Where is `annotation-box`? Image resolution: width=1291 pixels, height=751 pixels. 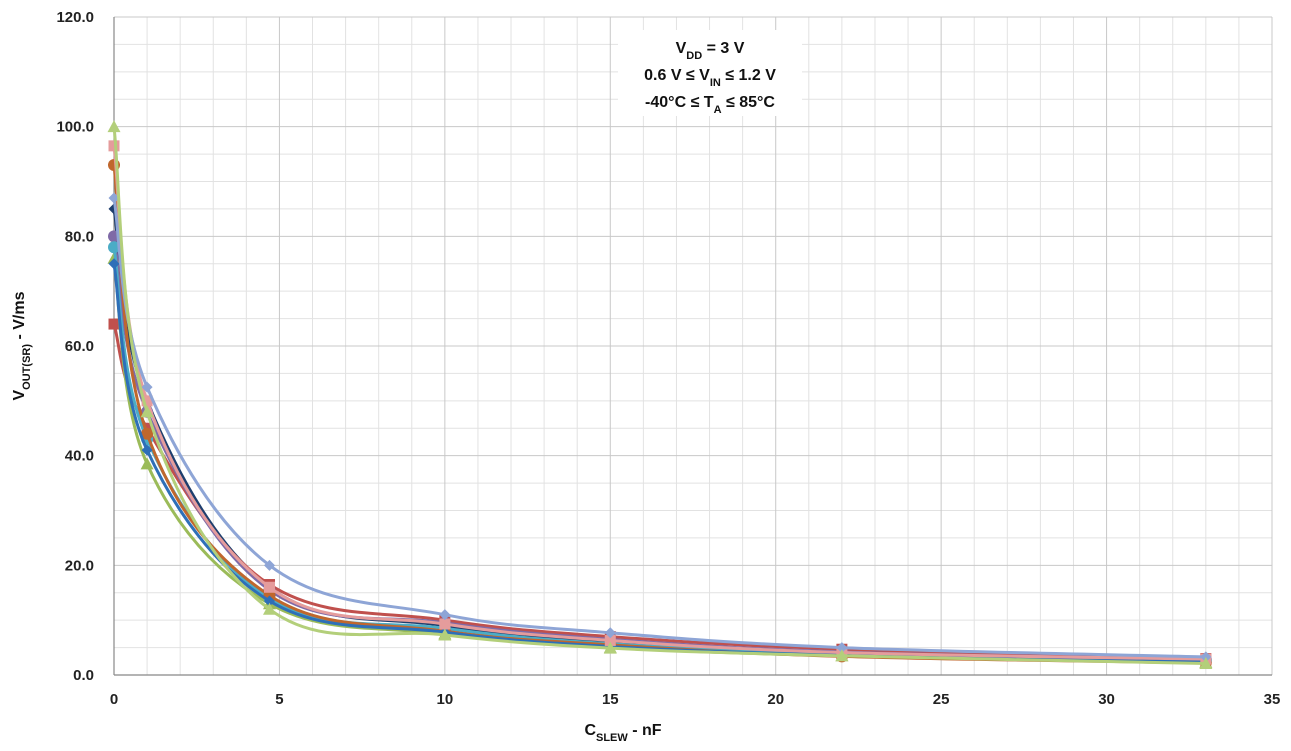 annotation-box is located at coordinates (710, 73).